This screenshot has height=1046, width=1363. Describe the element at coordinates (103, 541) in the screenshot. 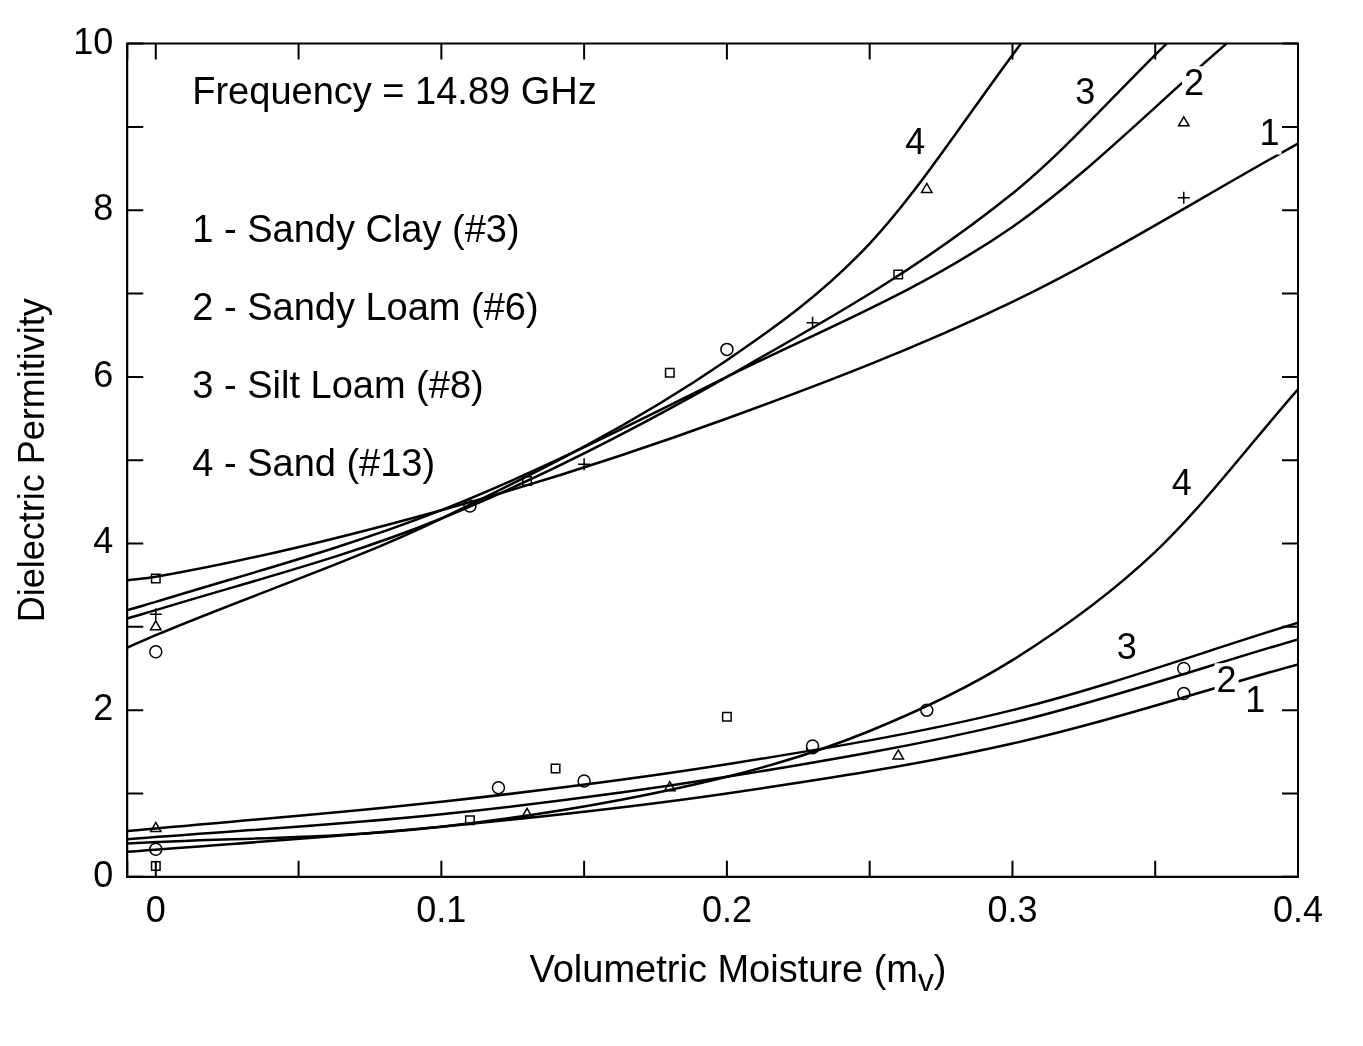

I see `y-tick-label: 4` at that location.